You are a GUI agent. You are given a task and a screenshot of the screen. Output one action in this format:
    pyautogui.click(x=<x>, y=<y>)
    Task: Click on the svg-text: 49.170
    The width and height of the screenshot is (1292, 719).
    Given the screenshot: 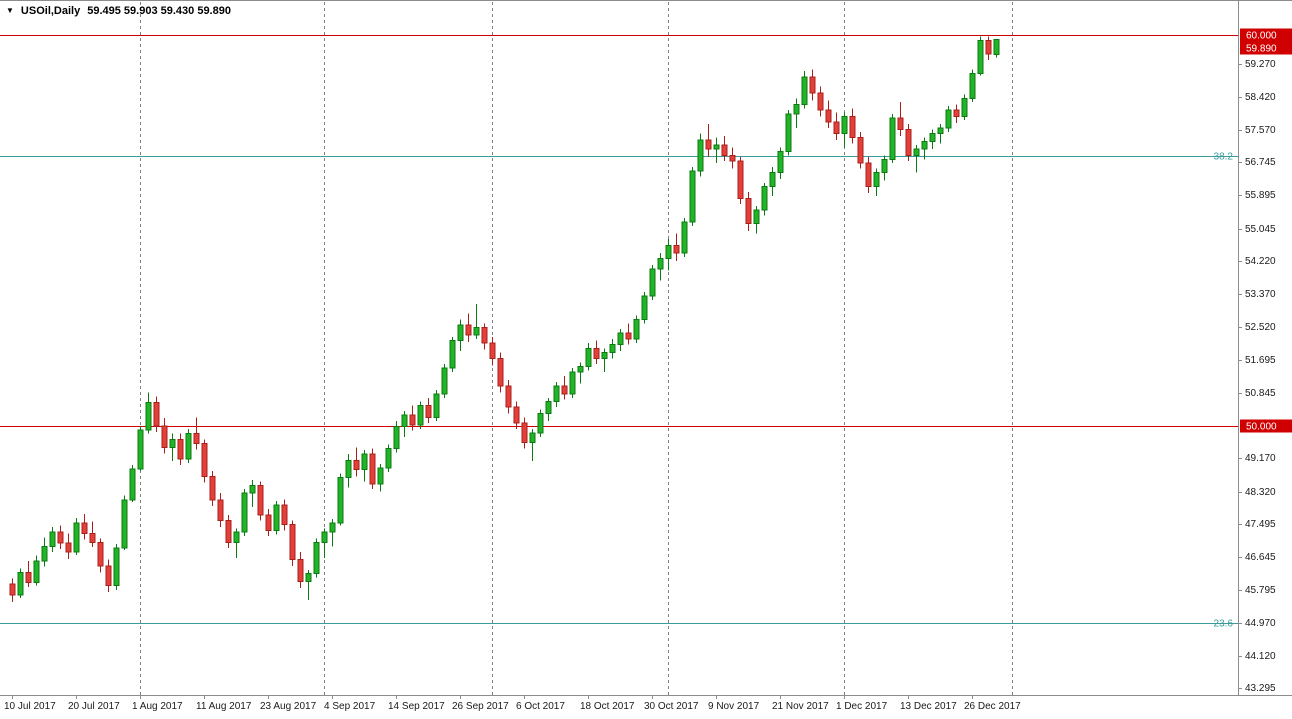 What is the action you would take?
    pyautogui.click(x=1260, y=458)
    